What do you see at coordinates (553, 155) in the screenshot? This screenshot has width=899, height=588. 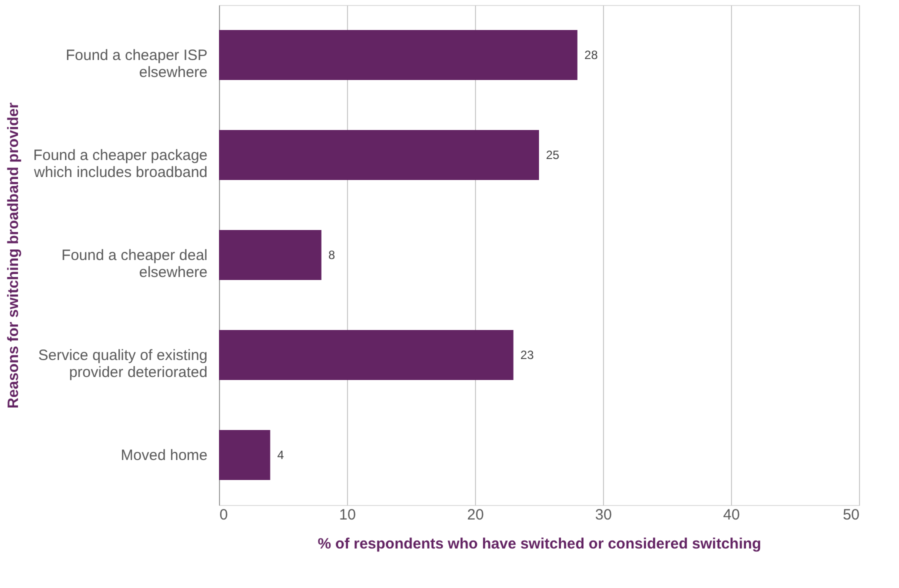 I see `data-label: 25` at bounding box center [553, 155].